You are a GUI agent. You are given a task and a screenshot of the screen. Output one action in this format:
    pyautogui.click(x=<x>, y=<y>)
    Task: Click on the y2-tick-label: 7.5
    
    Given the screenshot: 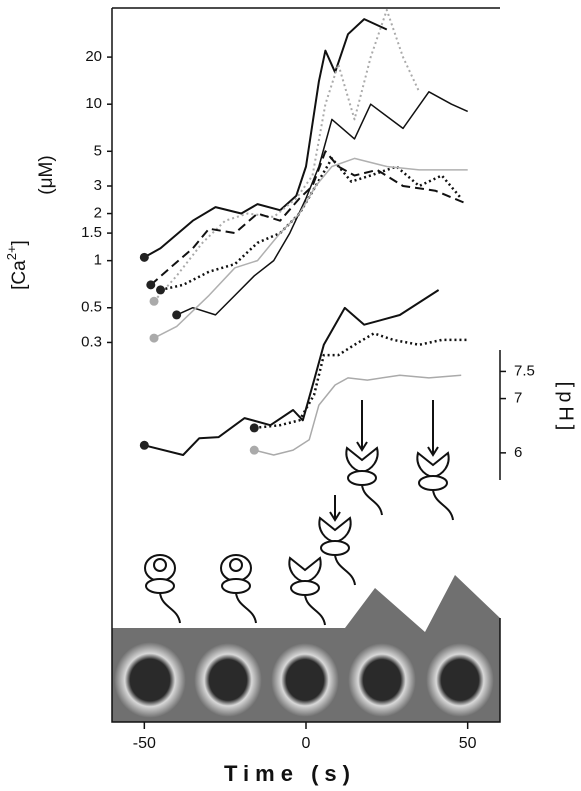 What is the action you would take?
    pyautogui.click(x=524, y=370)
    